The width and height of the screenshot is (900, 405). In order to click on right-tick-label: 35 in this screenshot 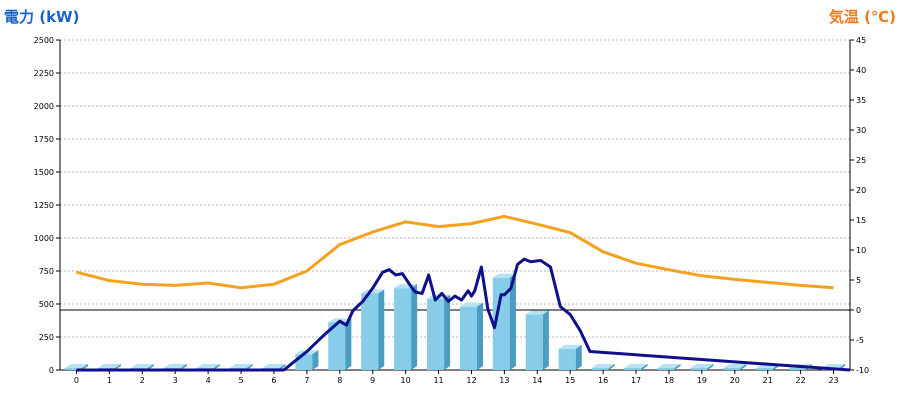, I will do `click(861, 100)`.